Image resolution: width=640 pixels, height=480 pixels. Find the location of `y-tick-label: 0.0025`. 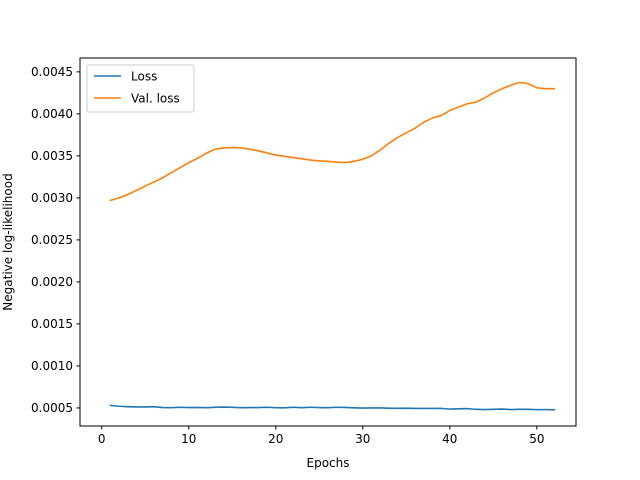

y-tick-label: 0.0025 is located at coordinates (52, 240).